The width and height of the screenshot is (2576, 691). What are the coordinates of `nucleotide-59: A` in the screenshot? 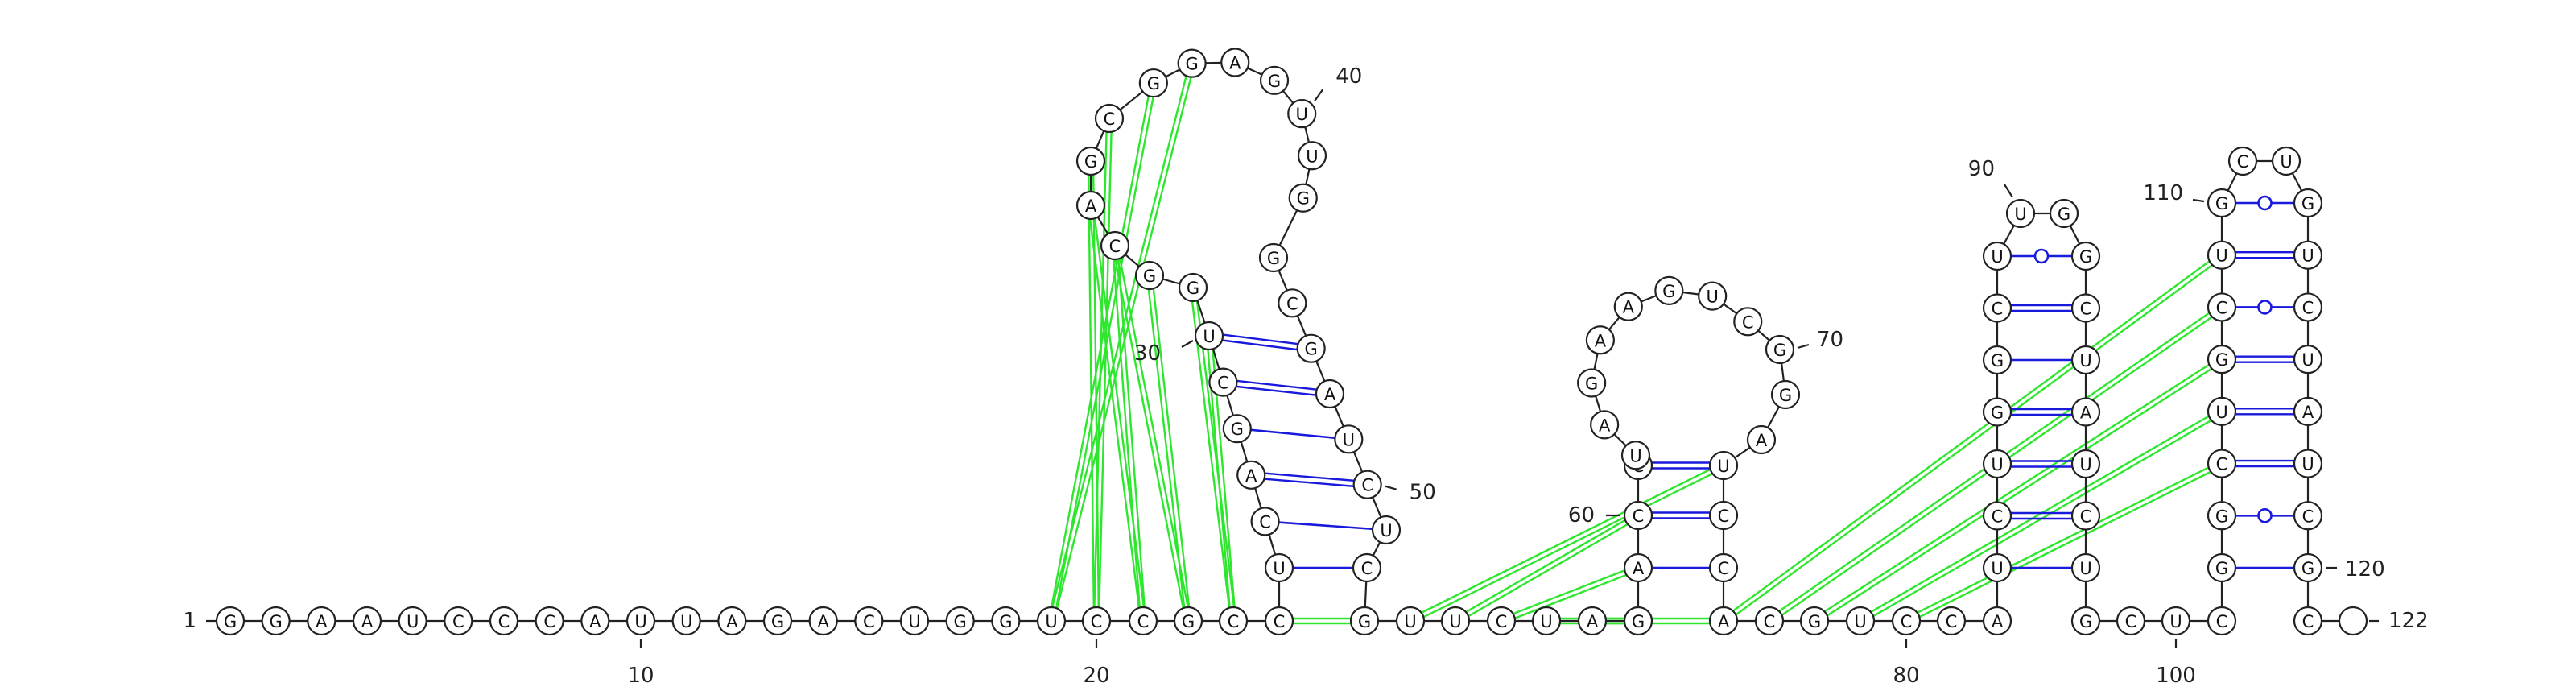 It's located at (1638, 567).